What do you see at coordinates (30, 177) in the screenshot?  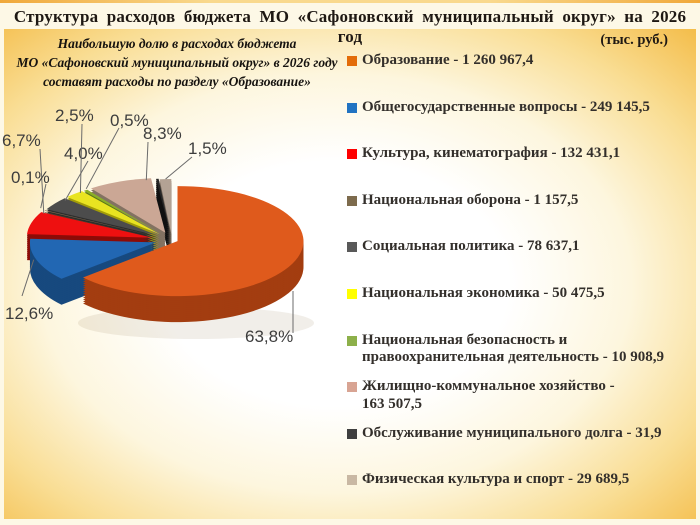 I see `pie-percent-label: 0,1%` at bounding box center [30, 177].